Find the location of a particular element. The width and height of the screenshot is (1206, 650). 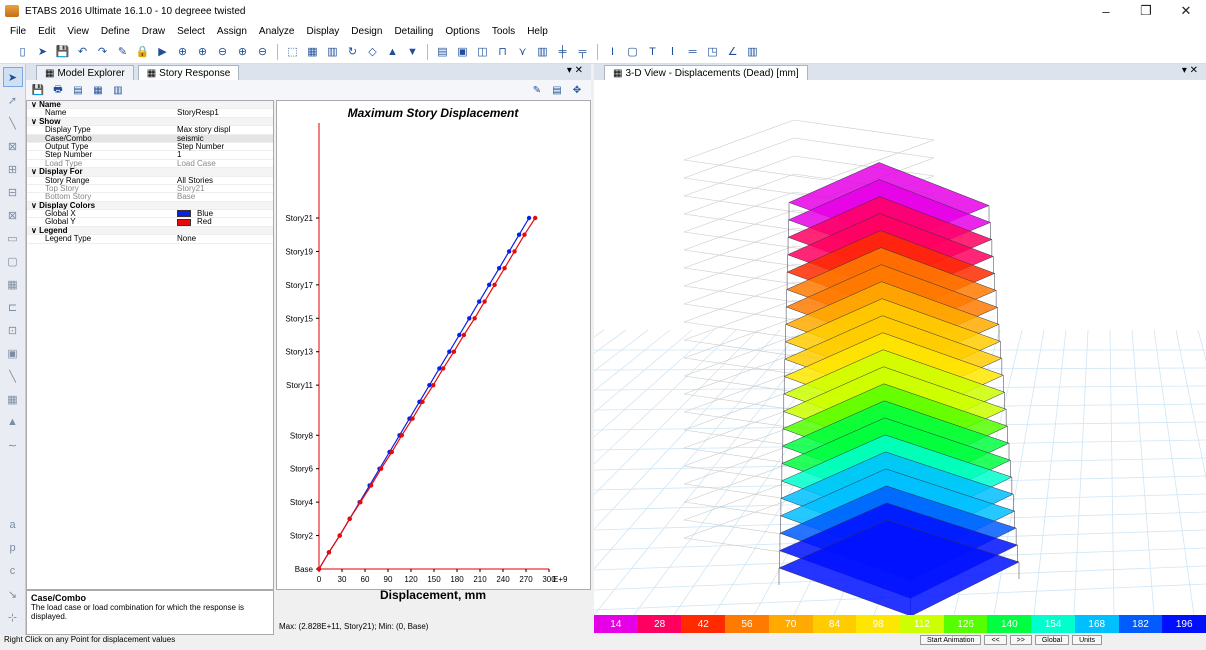

property-category: ∨ Display Colors is located at coordinates (150, 205).